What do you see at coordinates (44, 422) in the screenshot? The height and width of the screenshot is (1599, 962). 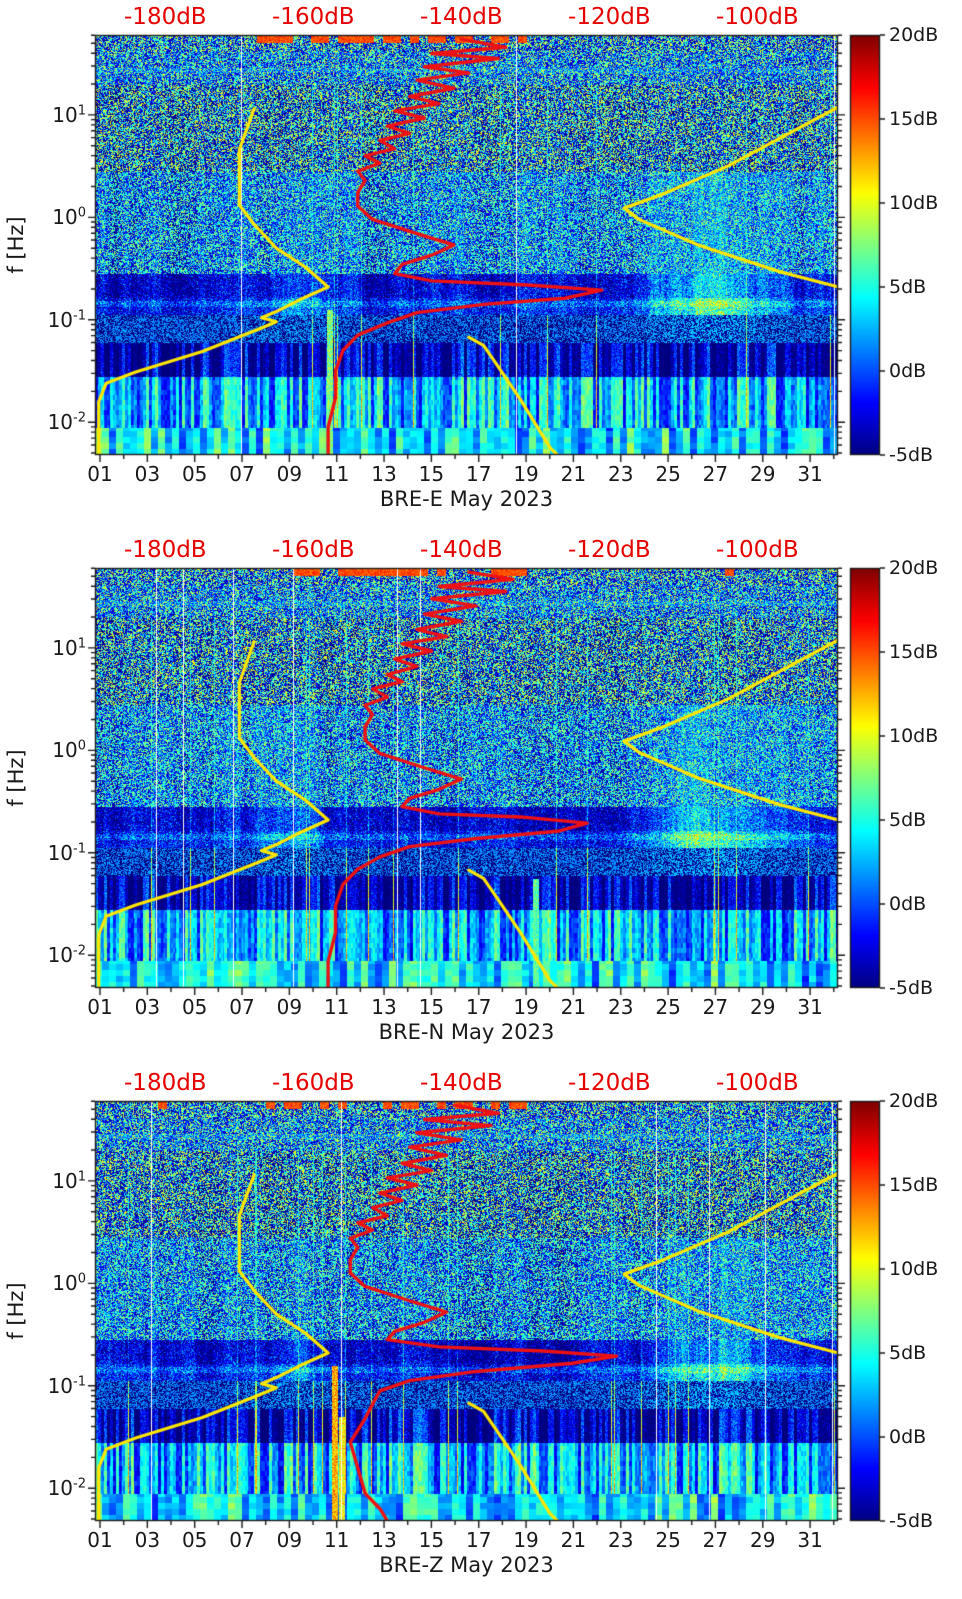 I see `y-tick-label: 10-2` at bounding box center [44, 422].